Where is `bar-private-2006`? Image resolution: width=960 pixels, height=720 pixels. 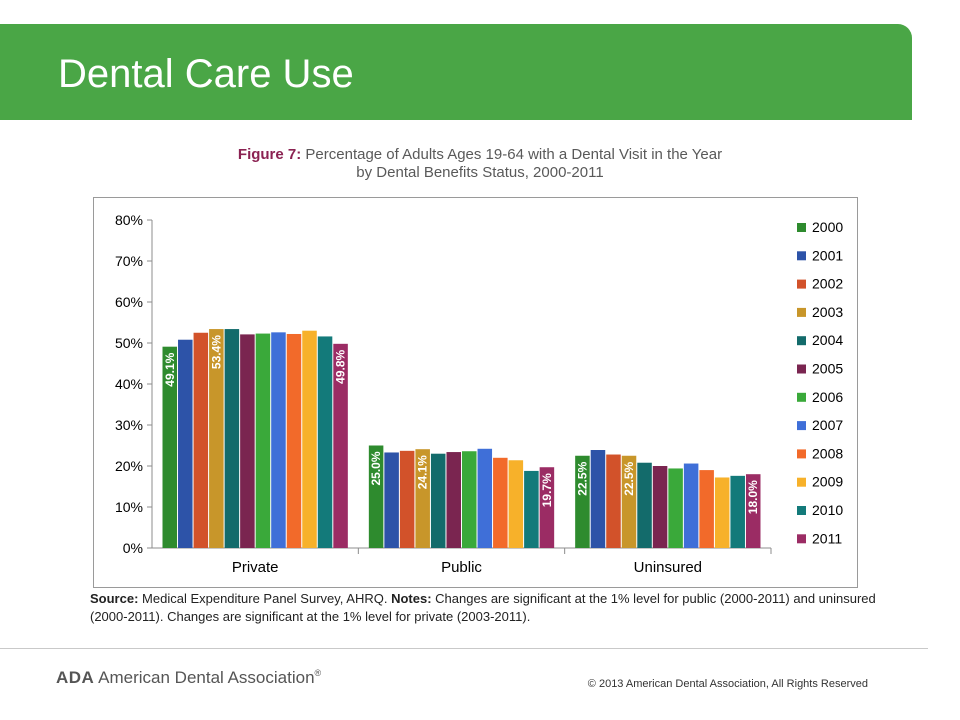 bar-private-2006 is located at coordinates (263, 440).